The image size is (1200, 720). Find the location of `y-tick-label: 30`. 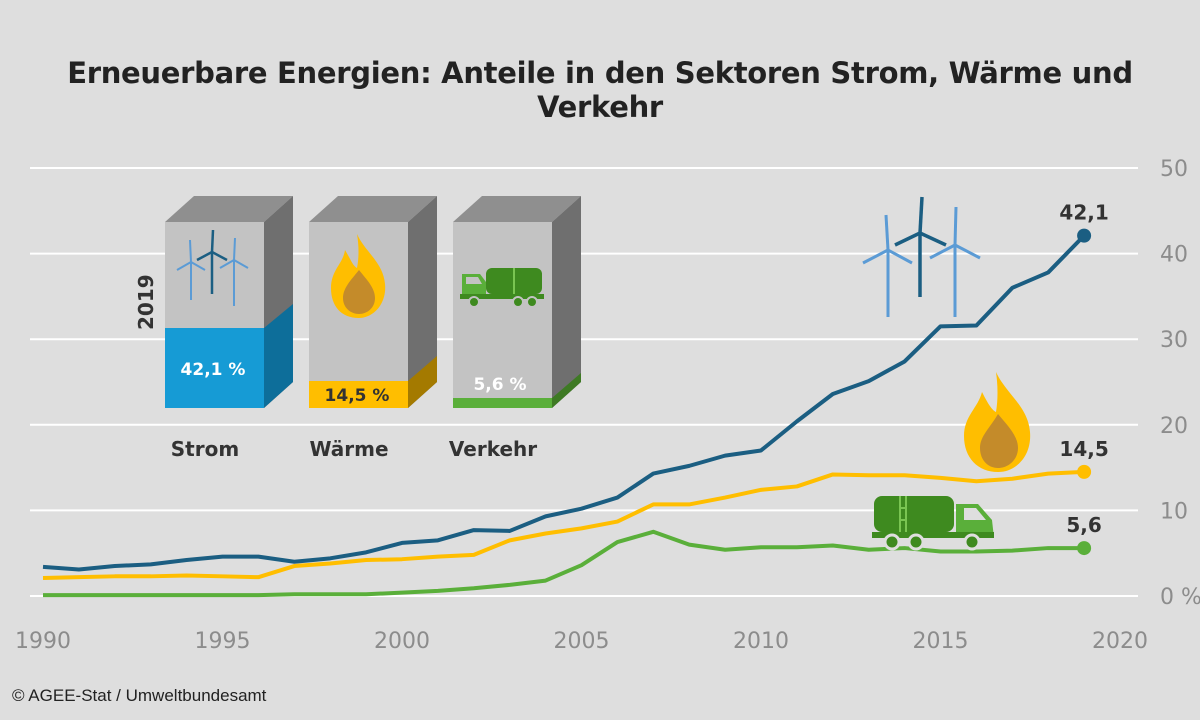

y-tick-label: 30 is located at coordinates (1174, 340).